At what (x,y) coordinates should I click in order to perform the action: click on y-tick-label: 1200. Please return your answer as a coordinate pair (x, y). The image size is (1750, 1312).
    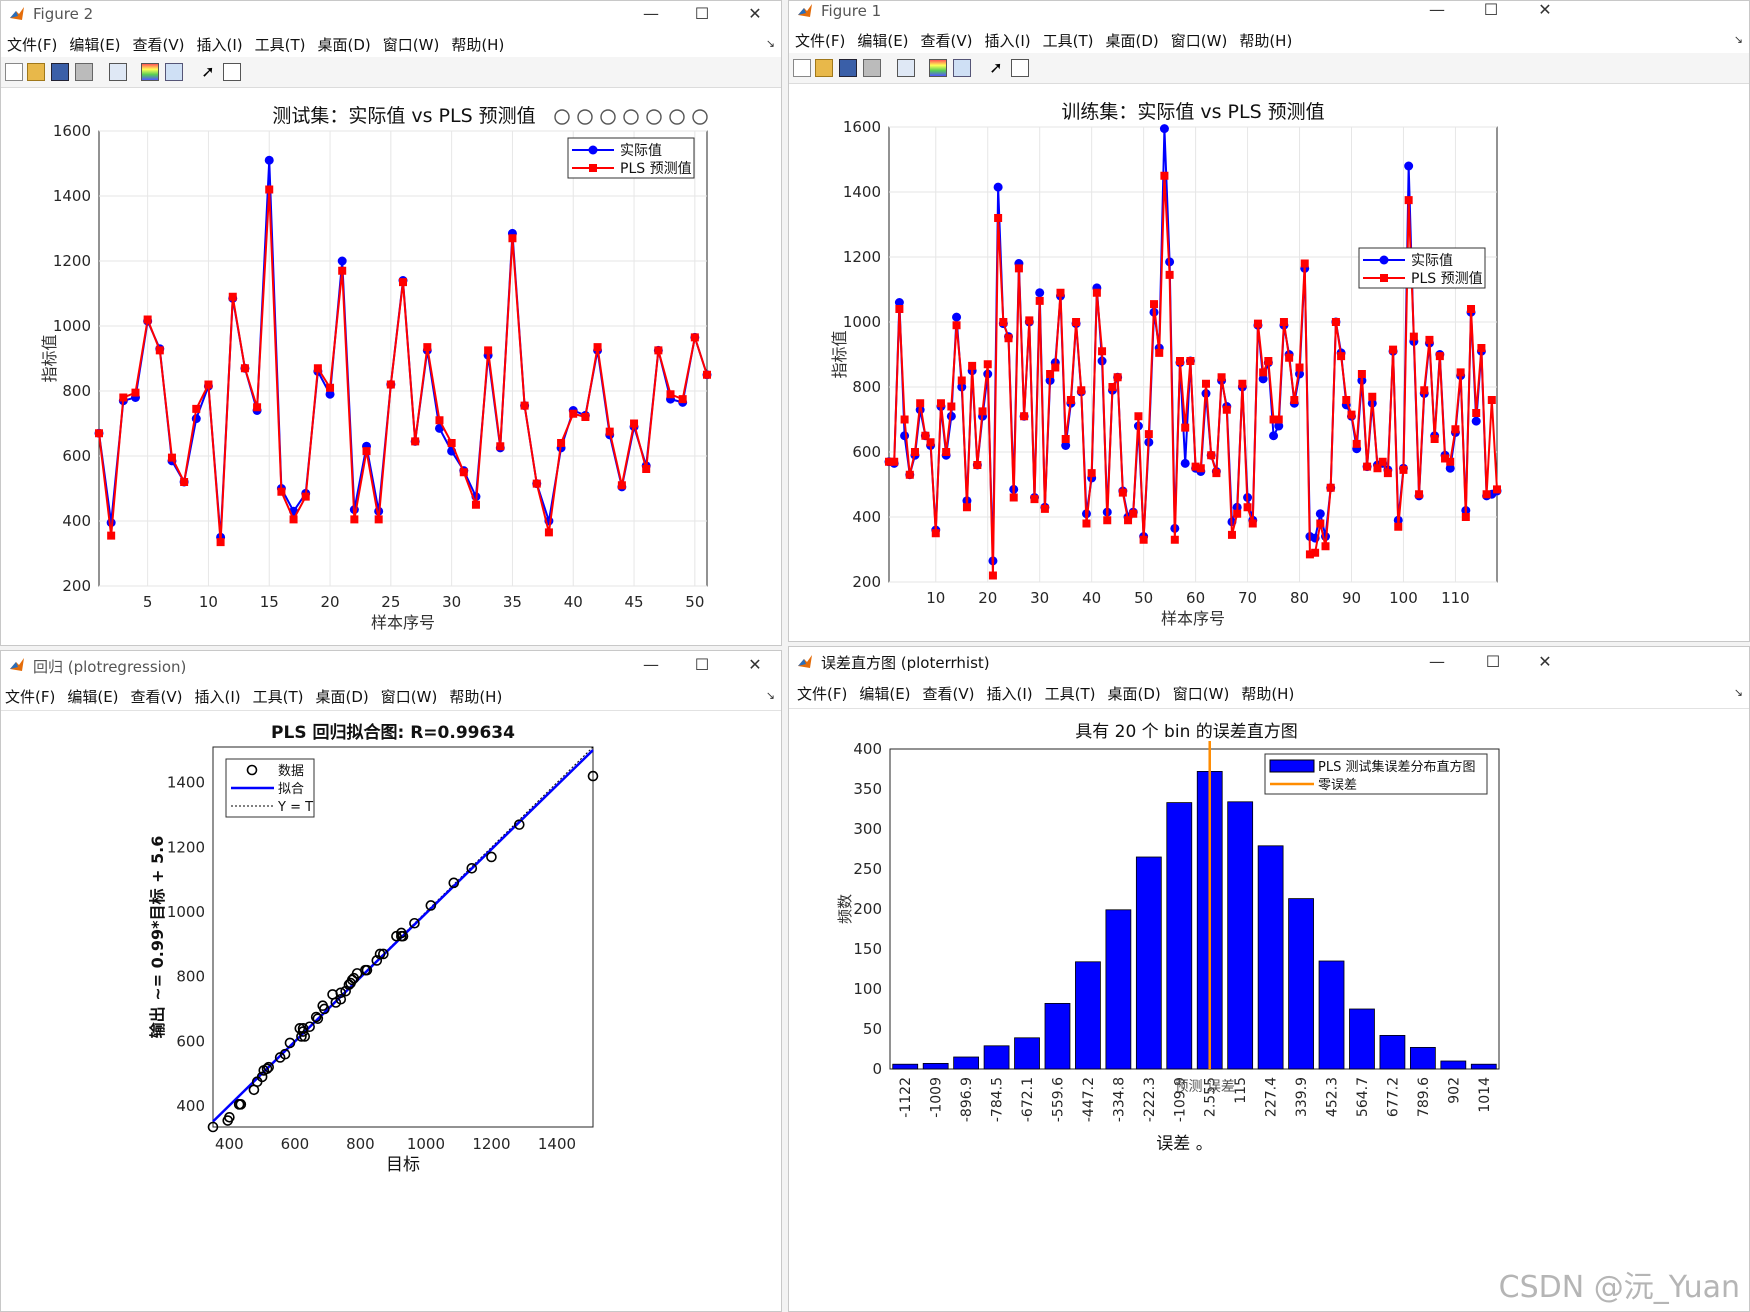
    Looking at the image, I should click on (186, 847).